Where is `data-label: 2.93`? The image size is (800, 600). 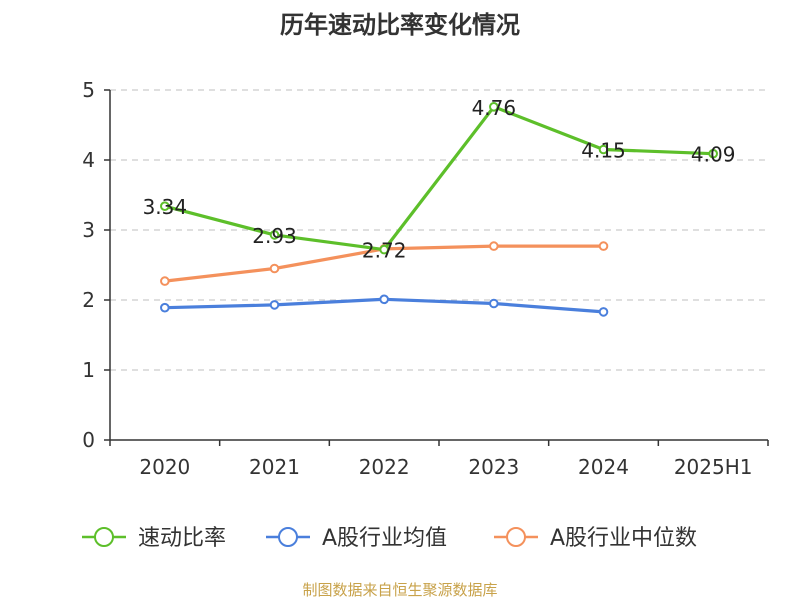
data-label: 2.93 is located at coordinates (274, 236).